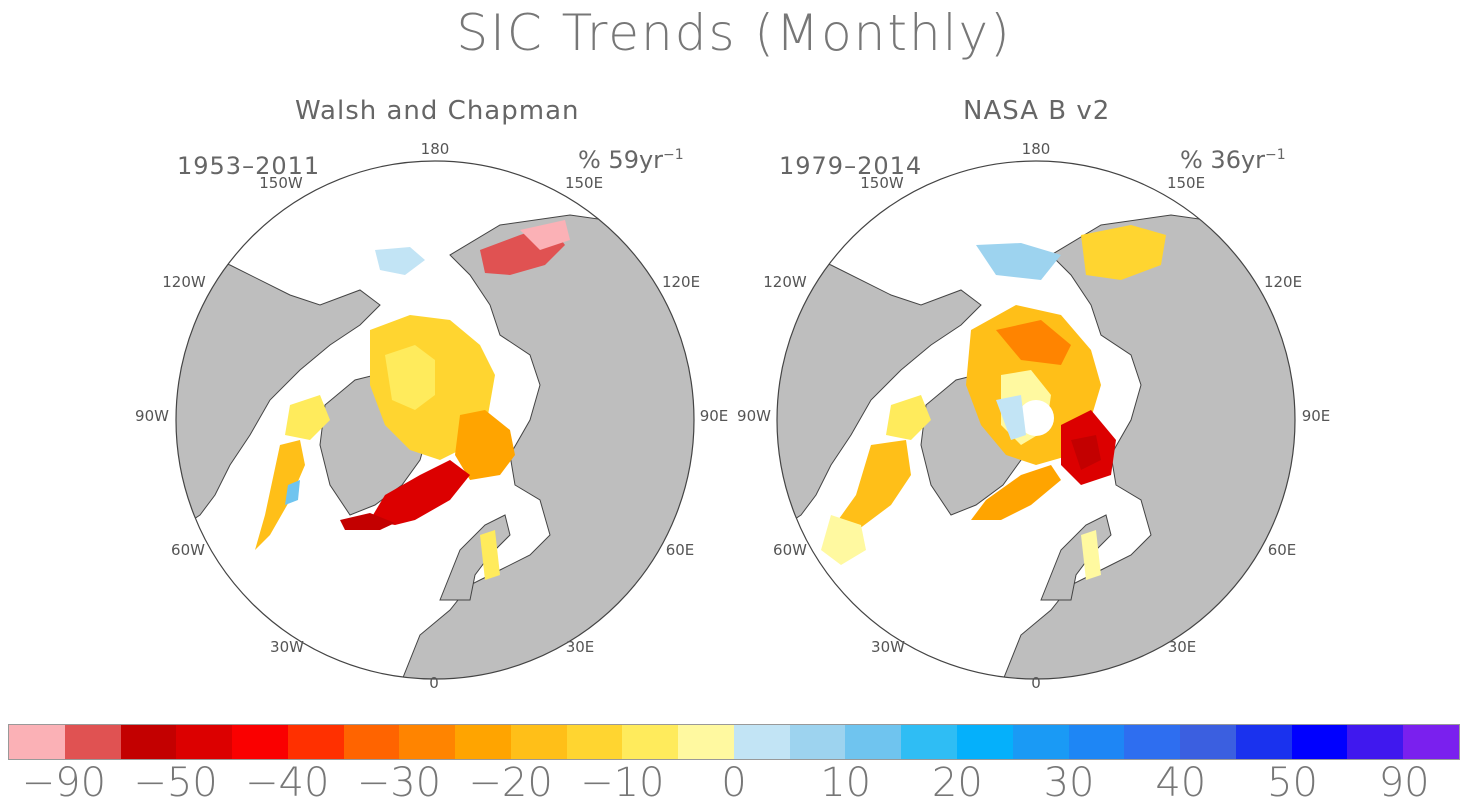 The height and width of the screenshot is (807, 1468). I want to click on panel-2-lon-0: 0, so click(1036, 683).